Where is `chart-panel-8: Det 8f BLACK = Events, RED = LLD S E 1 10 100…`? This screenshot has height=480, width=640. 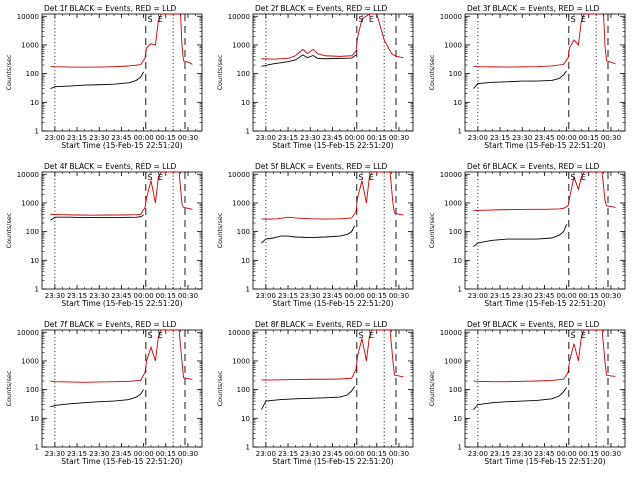 chart-panel-8: Det 8f BLACK = Events, RED = LLD S E 1 10 100… is located at coordinates (315, 393).